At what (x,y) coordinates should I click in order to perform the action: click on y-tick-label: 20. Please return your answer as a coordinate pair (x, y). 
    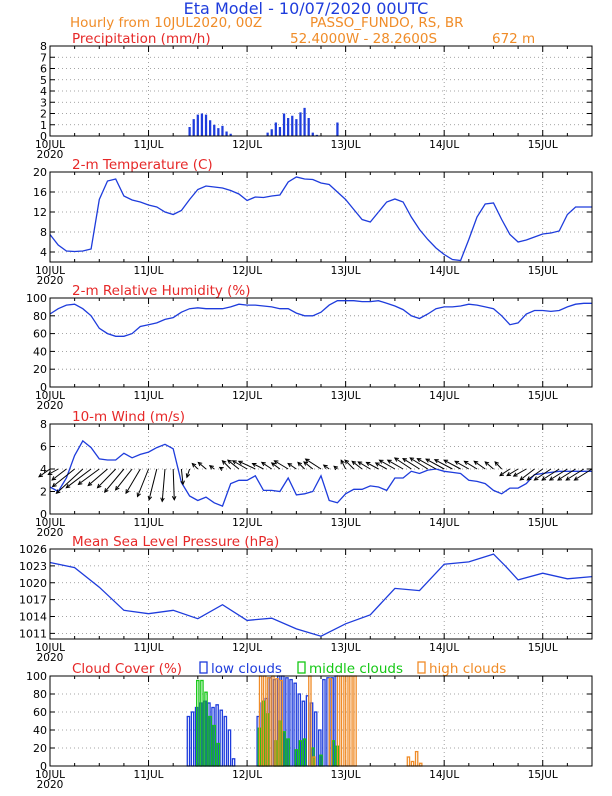
    Looking at the image, I should click on (40, 369).